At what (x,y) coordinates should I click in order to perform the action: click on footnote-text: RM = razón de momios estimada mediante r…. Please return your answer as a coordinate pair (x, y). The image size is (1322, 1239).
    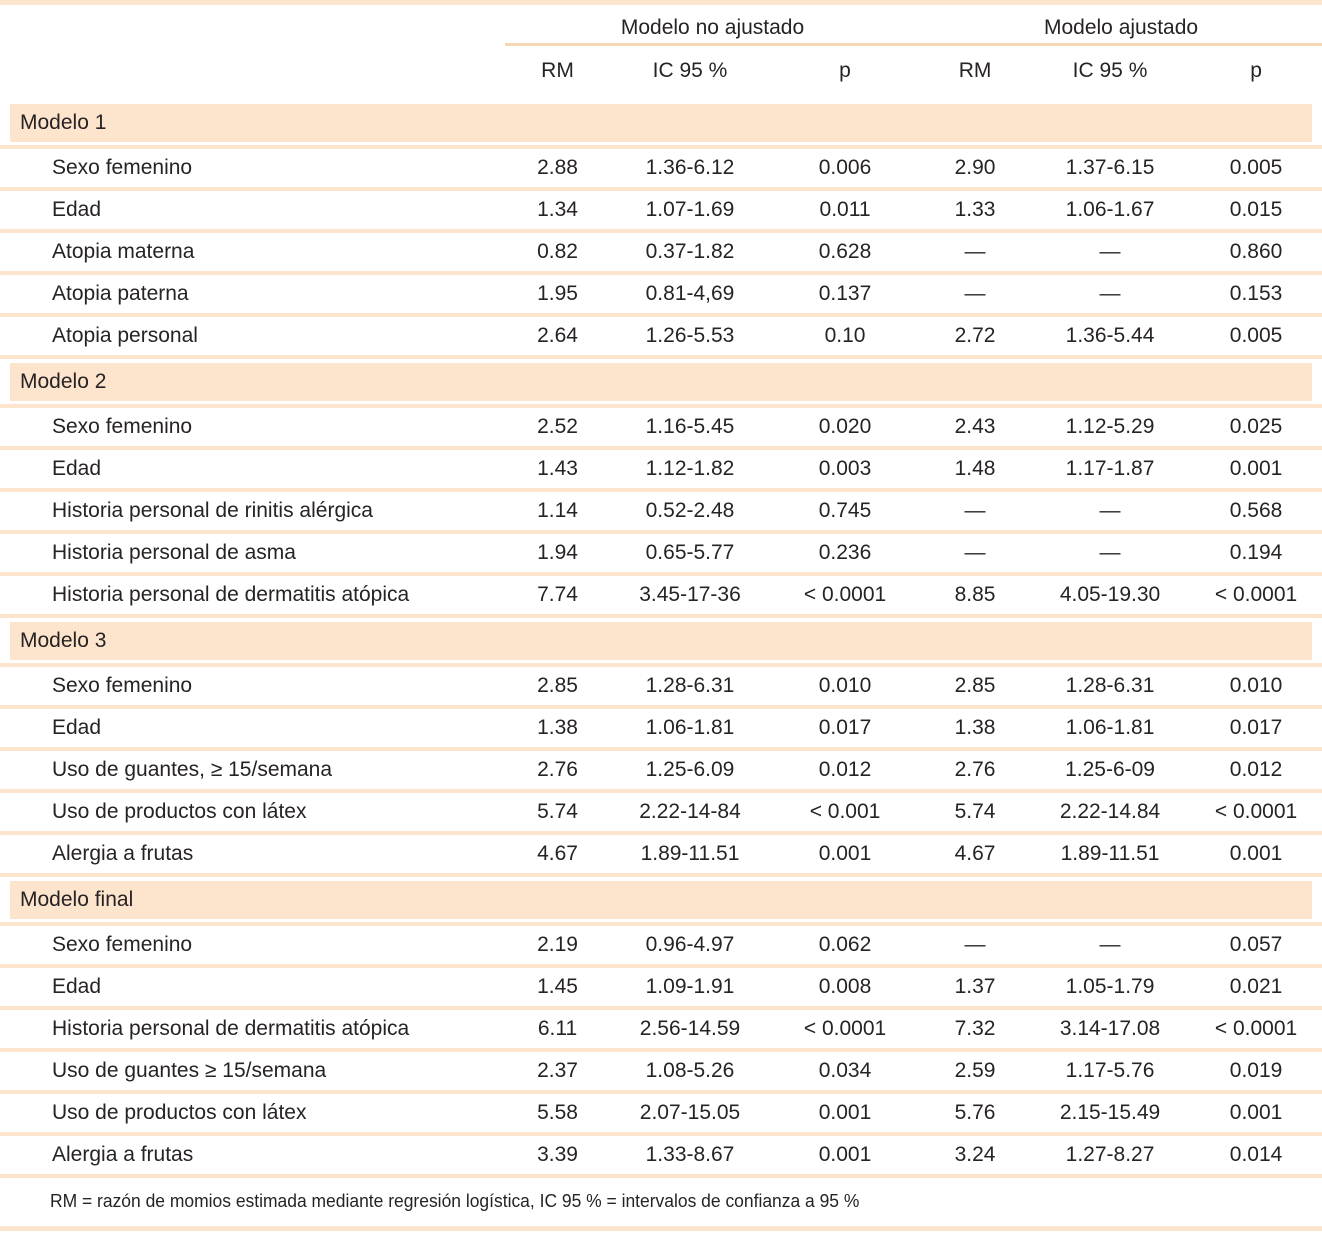
    Looking at the image, I should click on (455, 1201).